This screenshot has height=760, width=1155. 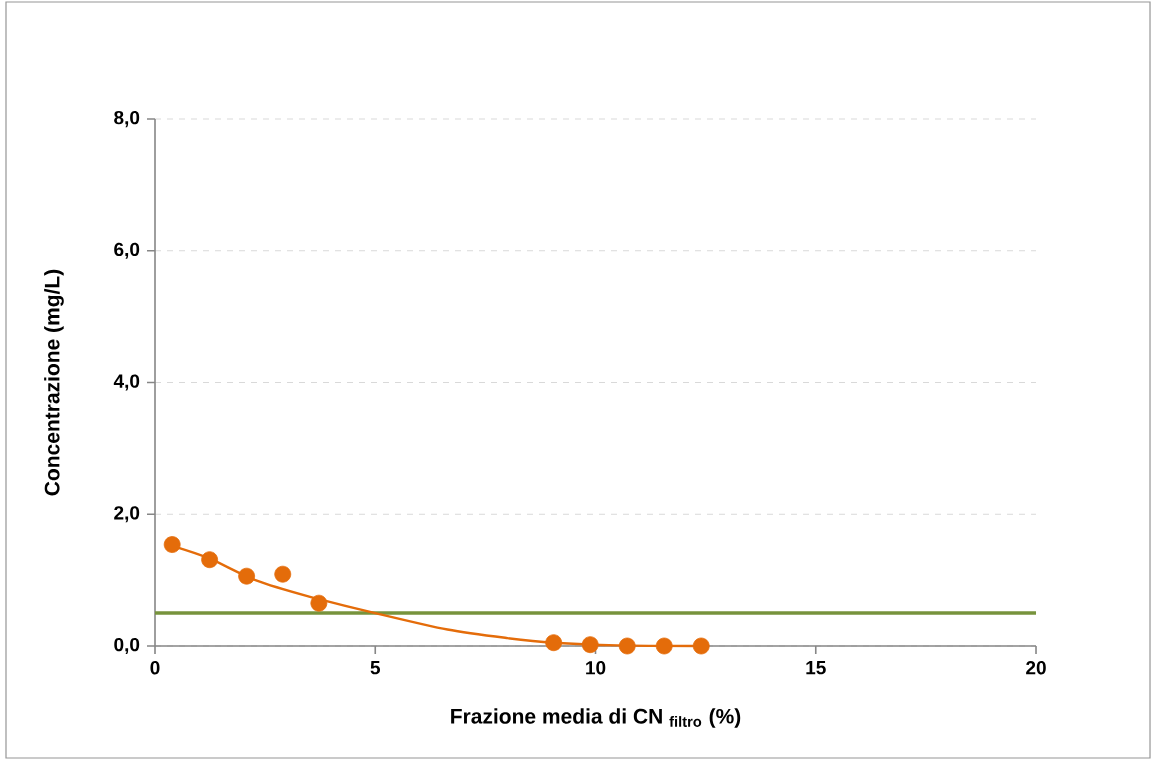 I want to click on x-axis-title: Frazione media di CN $_{filtro}$ (%), so click(x=596, y=718).